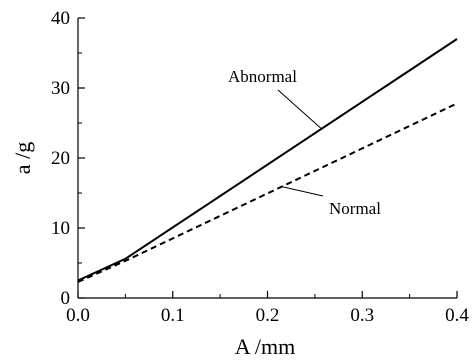 This screenshot has height=360, width=472. I want to click on annotation-label-abnormal: Abnormal, so click(262, 76).